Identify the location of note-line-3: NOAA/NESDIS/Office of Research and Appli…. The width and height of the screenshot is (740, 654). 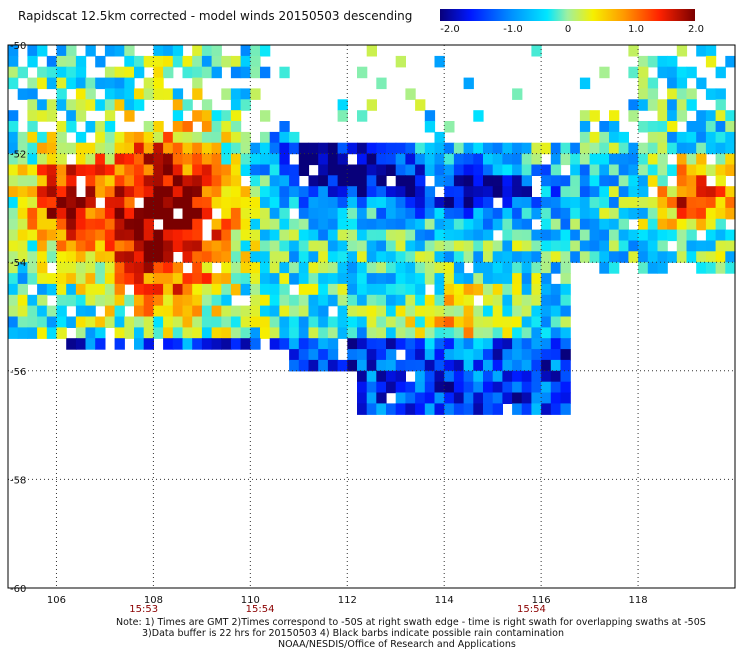
(397, 644).